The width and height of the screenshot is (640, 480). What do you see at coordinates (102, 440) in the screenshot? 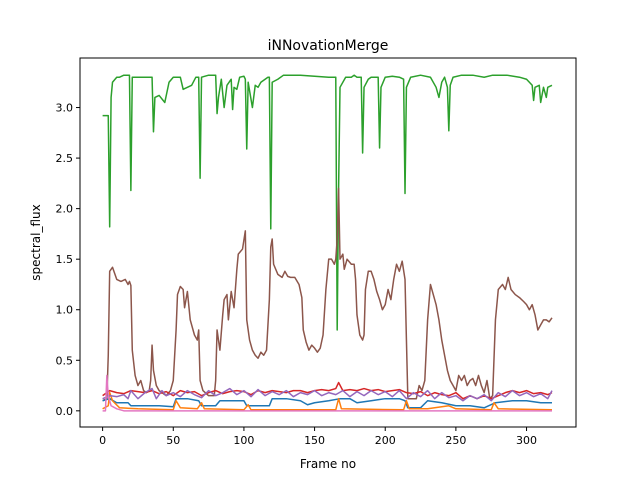
I see `x-tick-label: 0` at bounding box center [102, 440].